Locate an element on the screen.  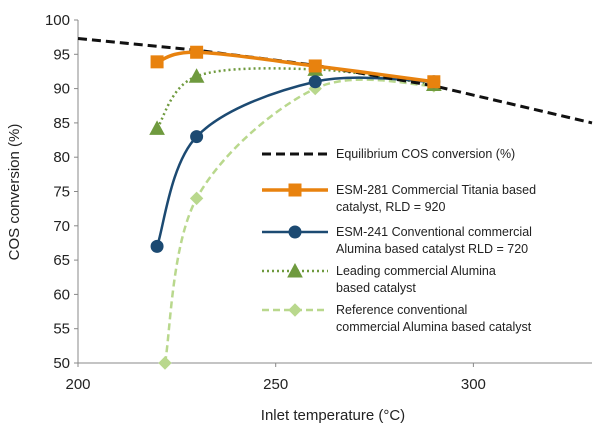
legend-entry-1: Equilibrium COS conversion (%) is located at coordinates (388, 154).